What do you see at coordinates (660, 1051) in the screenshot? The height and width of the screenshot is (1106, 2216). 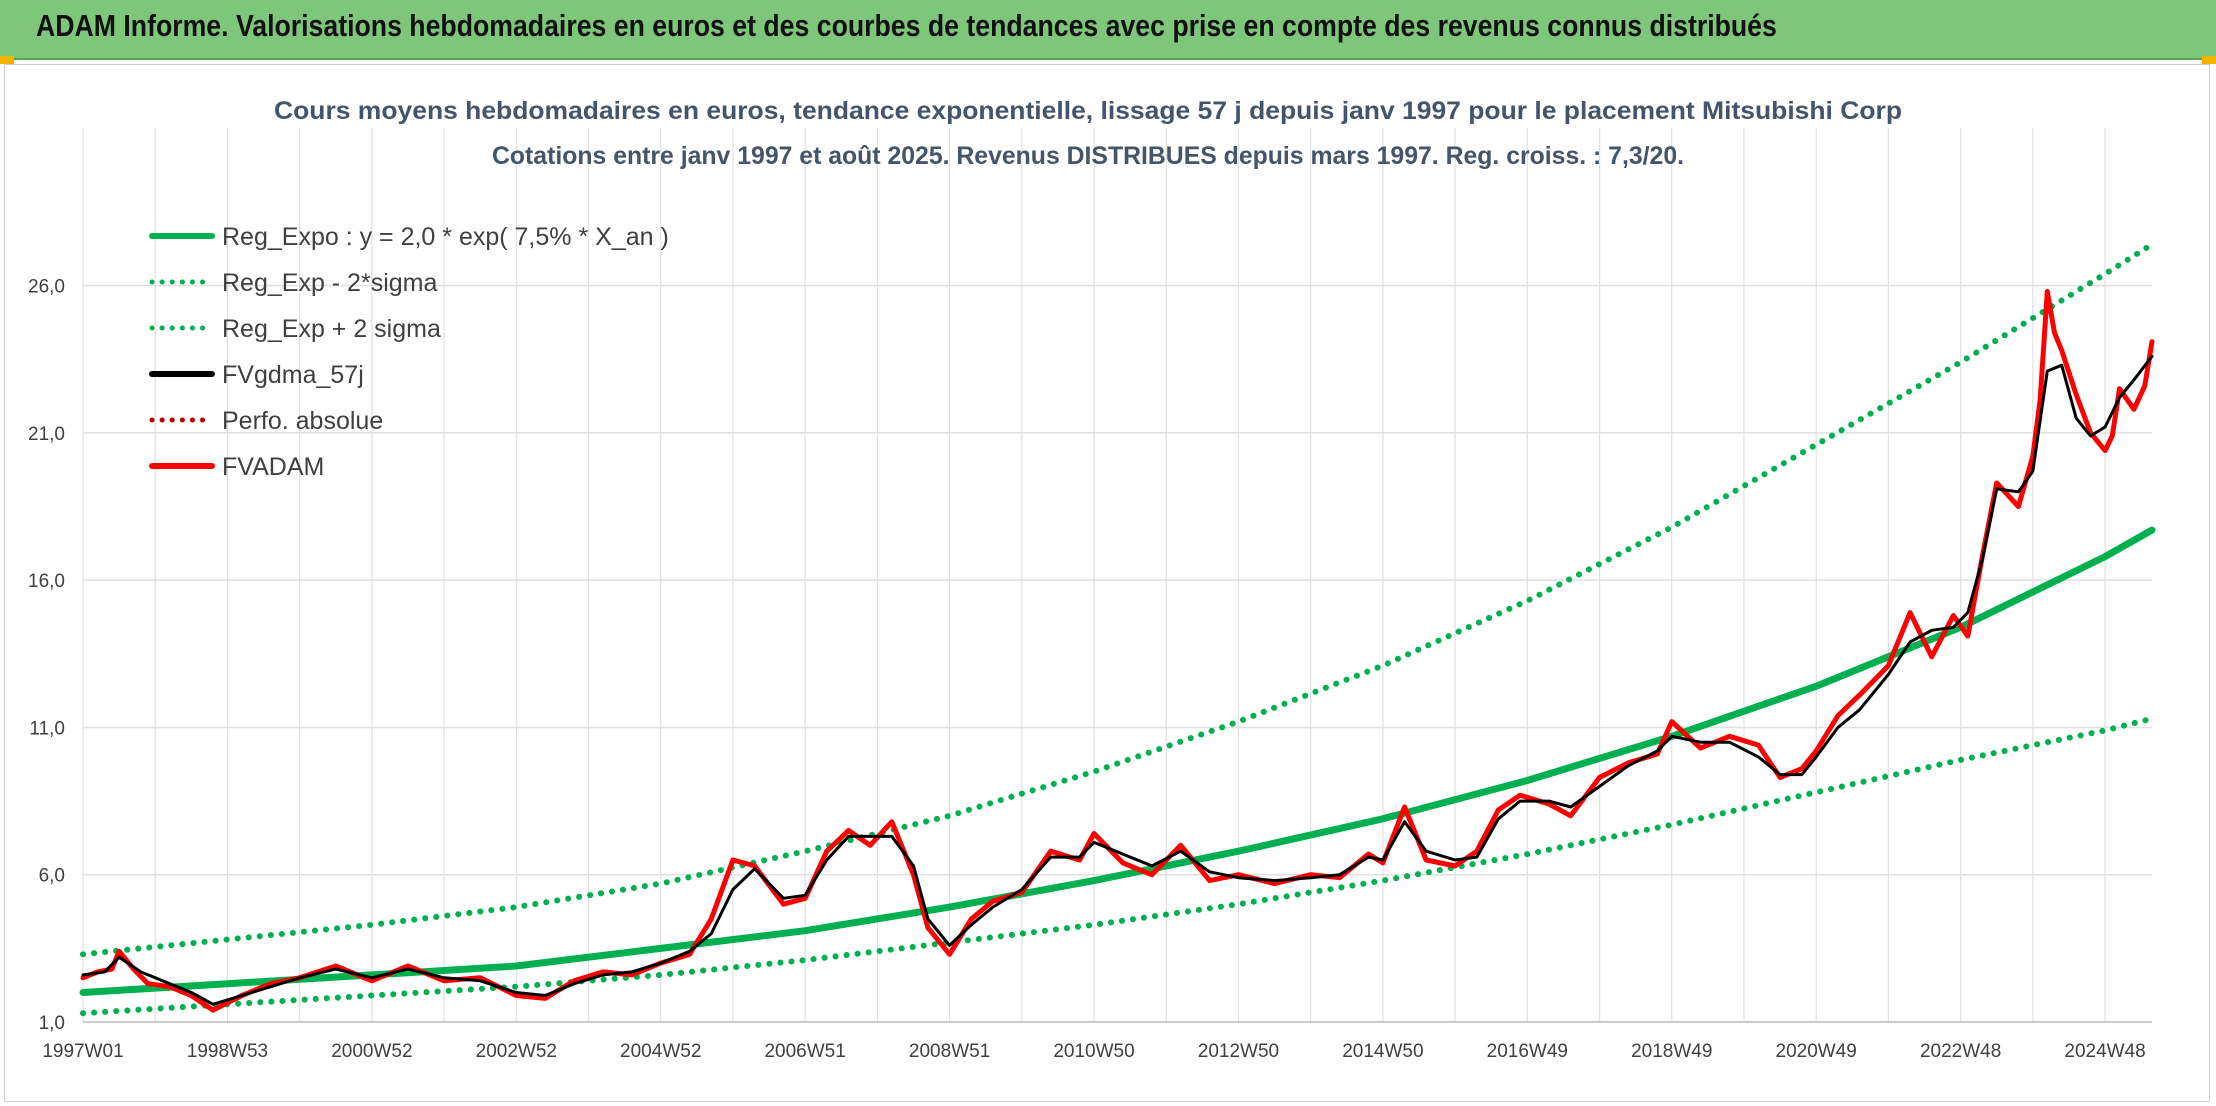 I see `x-tick-label: 2004W52` at bounding box center [660, 1051].